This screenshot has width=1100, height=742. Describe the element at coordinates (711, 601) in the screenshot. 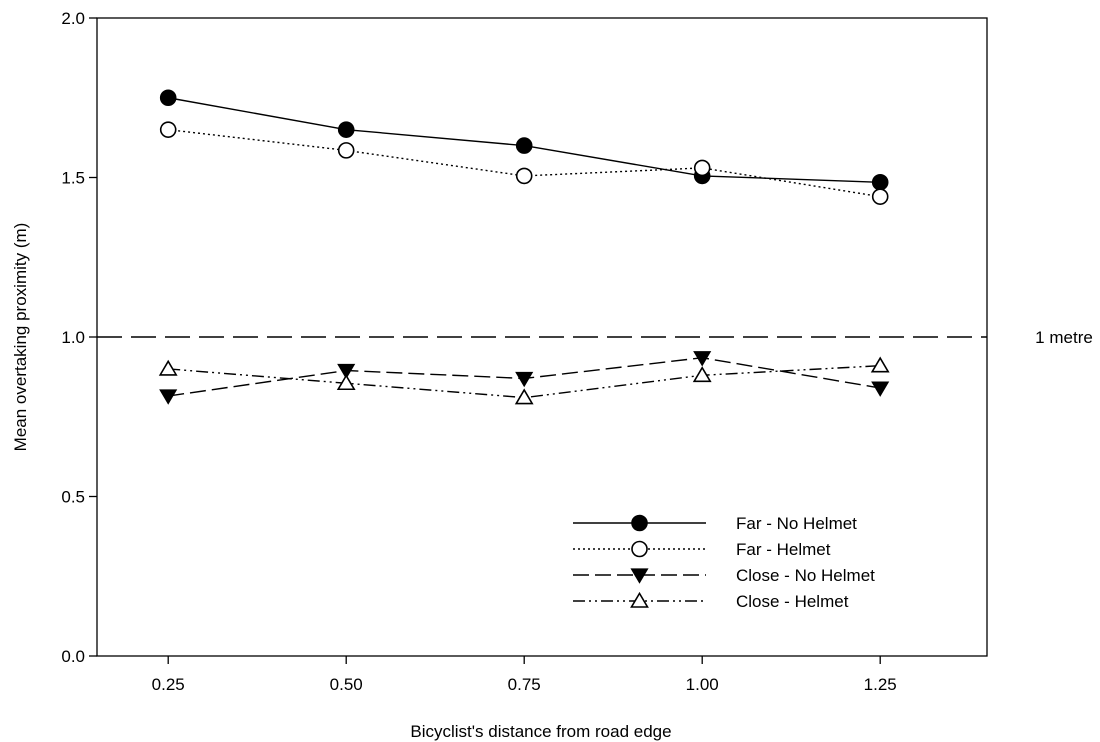

I see `legend-item: Close - Helmet` at that location.